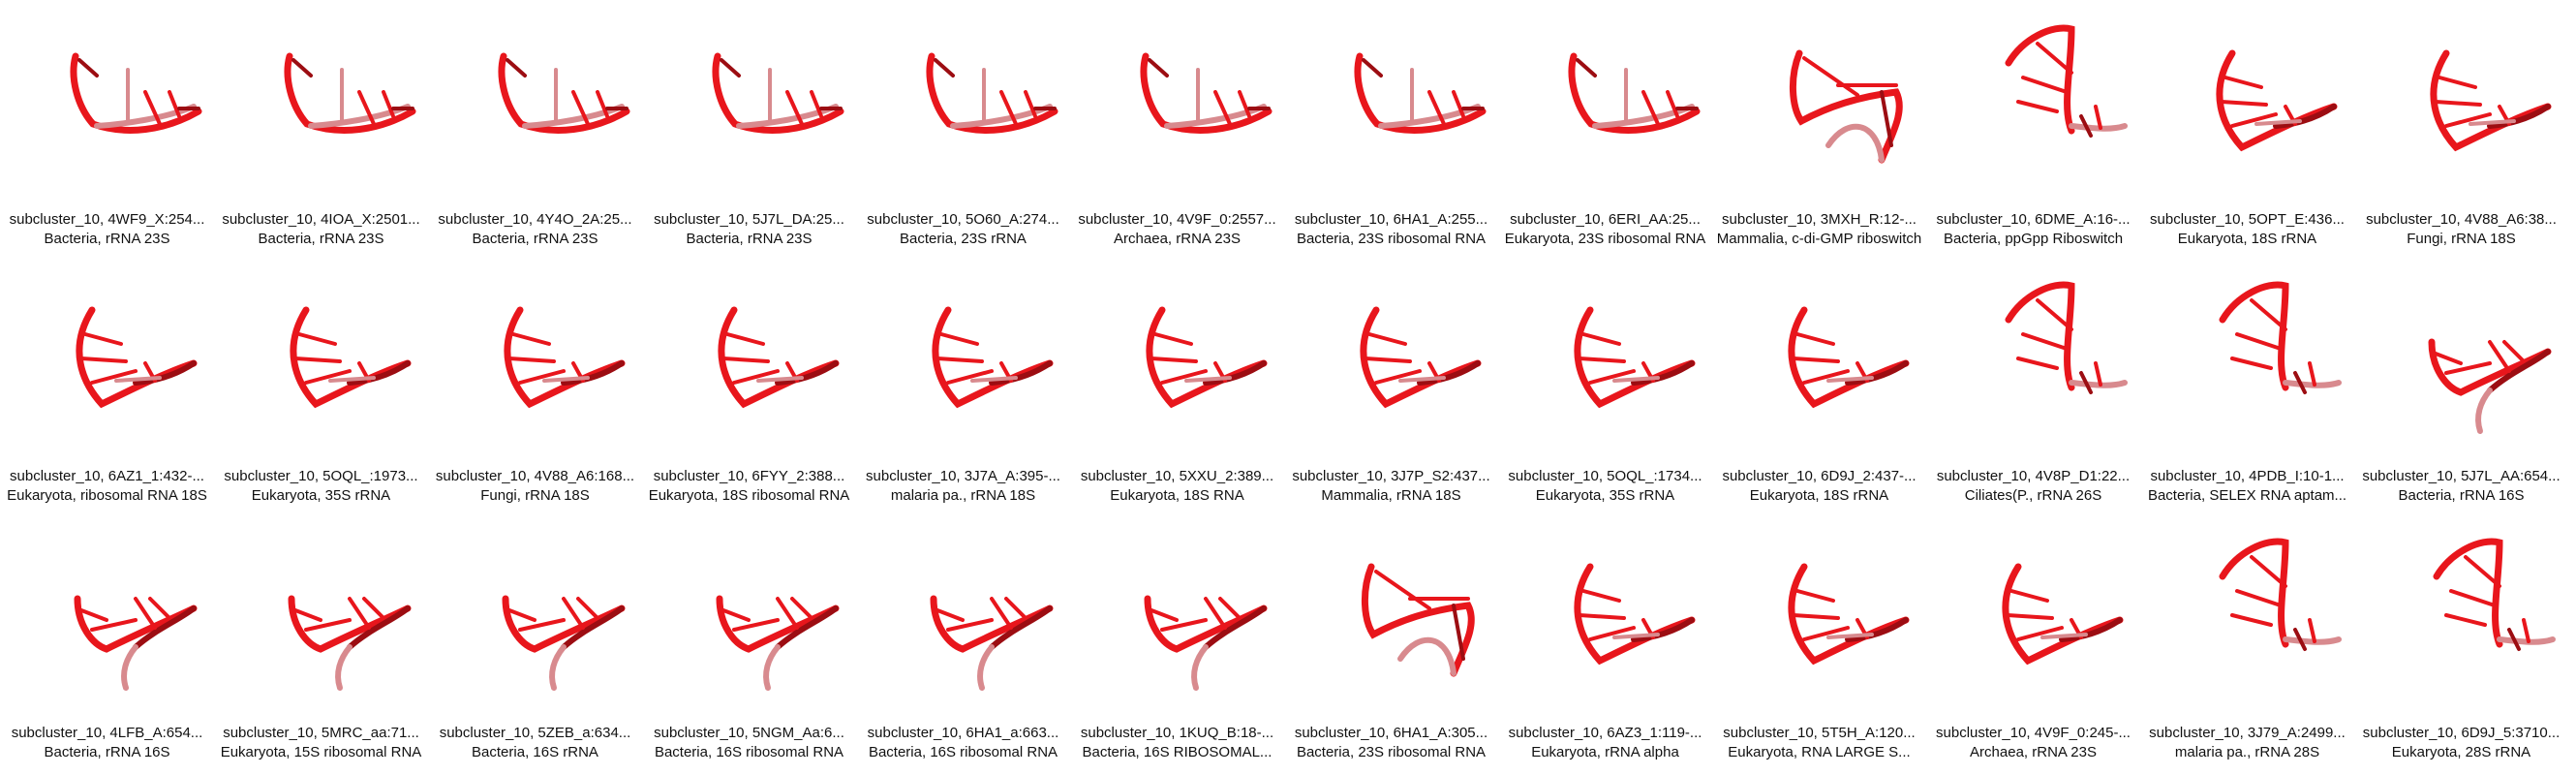 This screenshot has height=775, width=2576. Describe the element at coordinates (1605, 495) in the screenshot. I see `structure-description: Eukaryota, 35S rRNA` at that location.